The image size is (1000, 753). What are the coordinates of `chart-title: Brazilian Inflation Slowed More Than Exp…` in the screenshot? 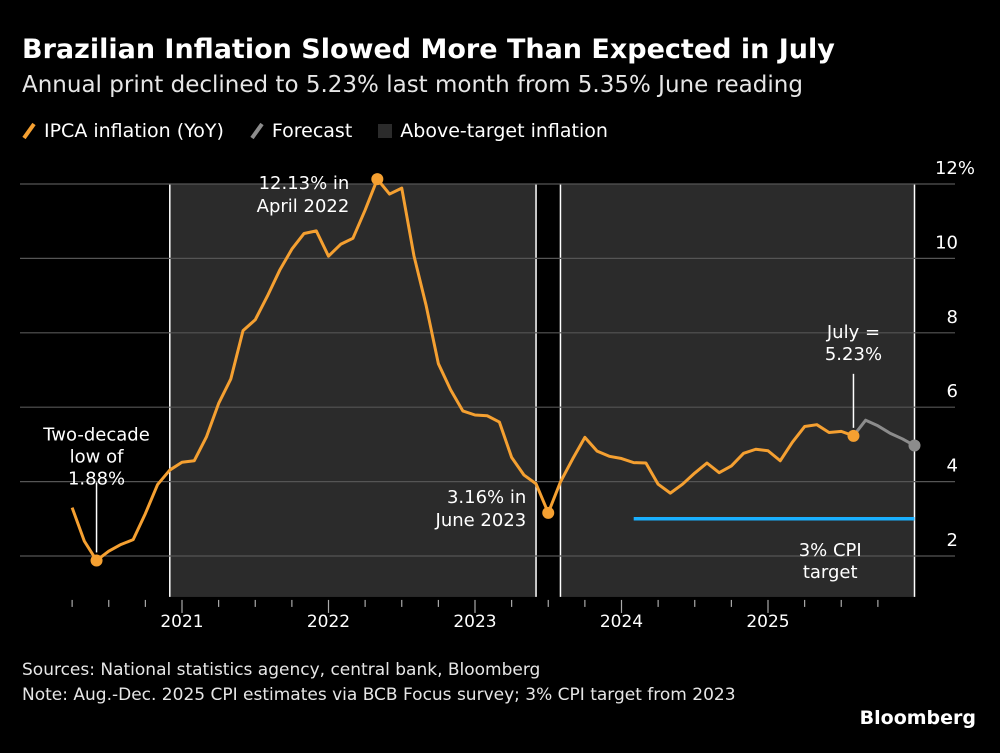 It's located at (428, 49).